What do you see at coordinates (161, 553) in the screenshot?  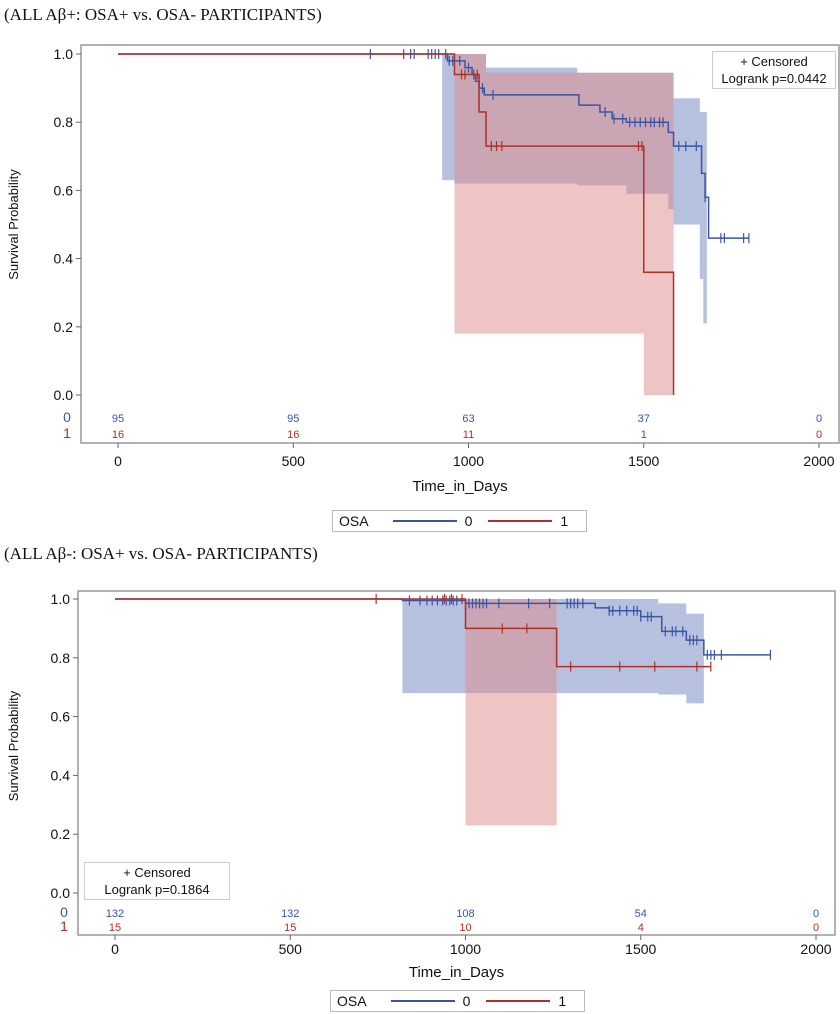 I see `chart-title-2: (ALL Aβ-: OSA+ vs. OSA- PARTICIPANTS)` at bounding box center [161, 553].